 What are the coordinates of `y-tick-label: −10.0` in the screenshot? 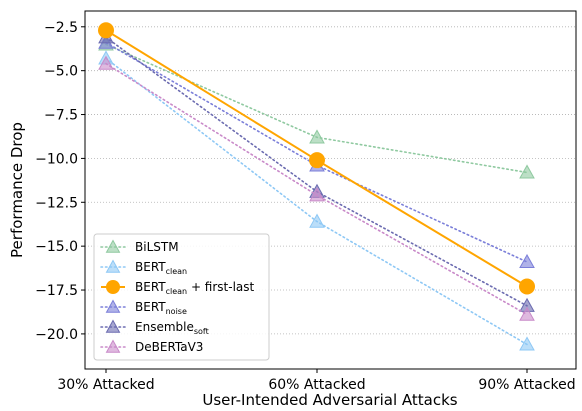 It's located at (56, 159).